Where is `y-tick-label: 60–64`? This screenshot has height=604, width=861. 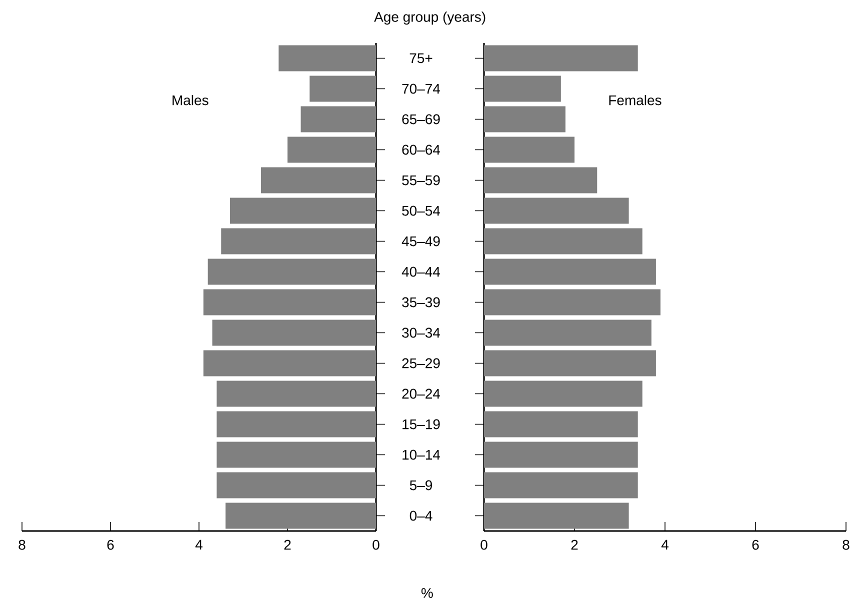
y-tick-label: 60–64 is located at coordinates (421, 149).